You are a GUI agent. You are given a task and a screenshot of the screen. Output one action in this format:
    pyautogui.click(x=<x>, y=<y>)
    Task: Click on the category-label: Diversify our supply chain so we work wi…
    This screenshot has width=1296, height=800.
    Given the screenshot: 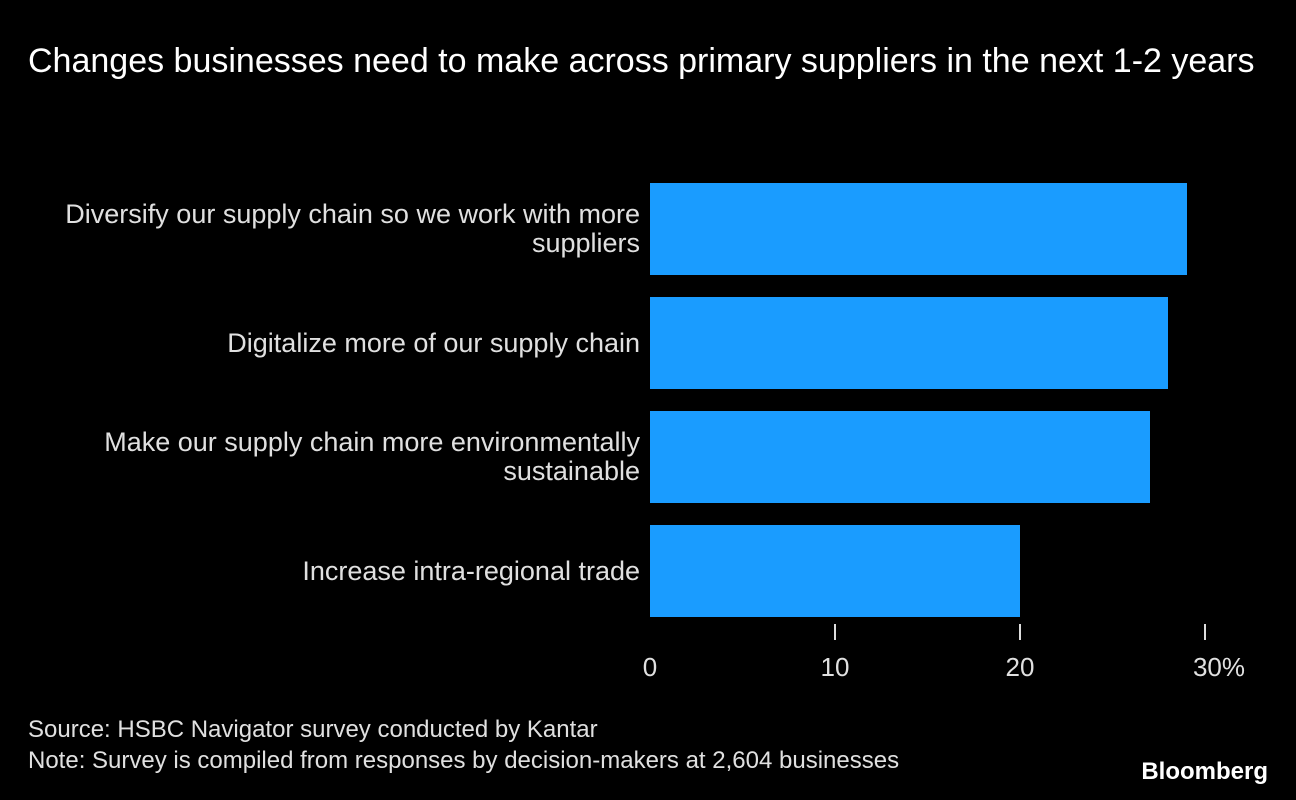 What is the action you would take?
    pyautogui.click(x=352, y=228)
    